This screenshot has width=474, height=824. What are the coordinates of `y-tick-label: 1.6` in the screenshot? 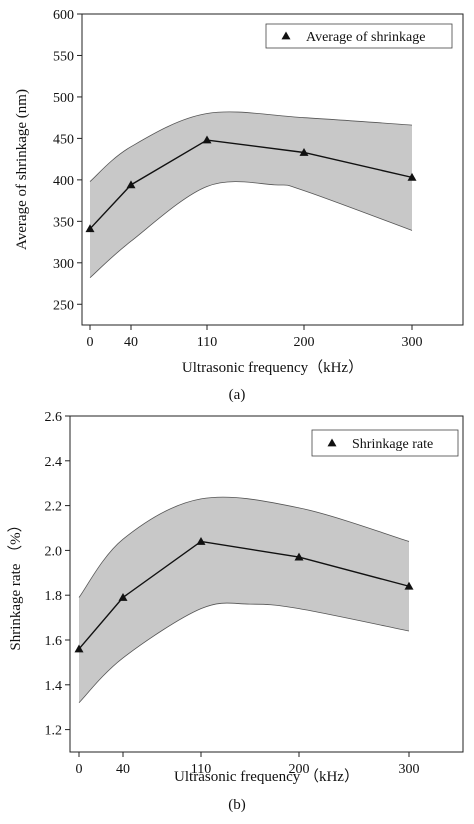 It's located at (54, 641).